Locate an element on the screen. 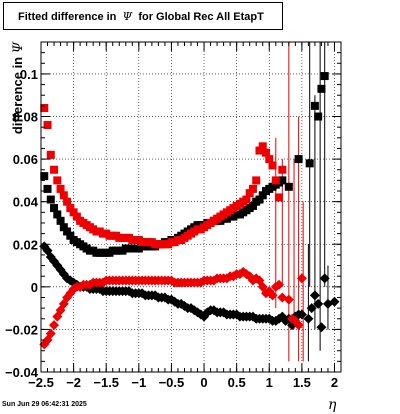 The height and width of the screenshot is (414, 400). title-prefix: Fitted difference in is located at coordinates (67, 17).